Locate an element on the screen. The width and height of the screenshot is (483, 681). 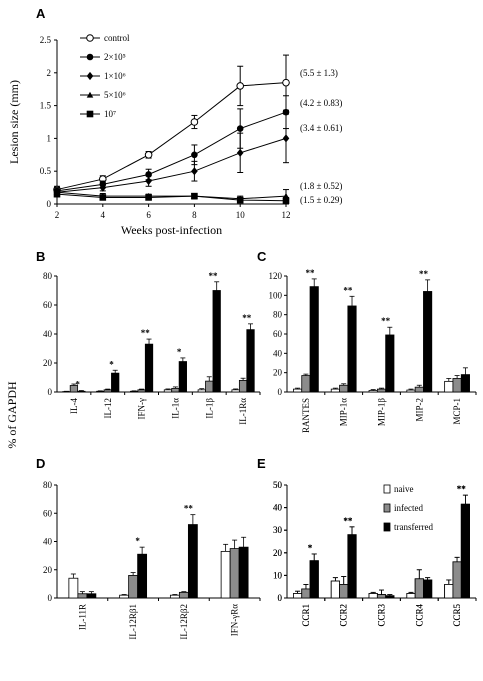
legend-label: 5×10⁶ is located at coordinates (115, 95).